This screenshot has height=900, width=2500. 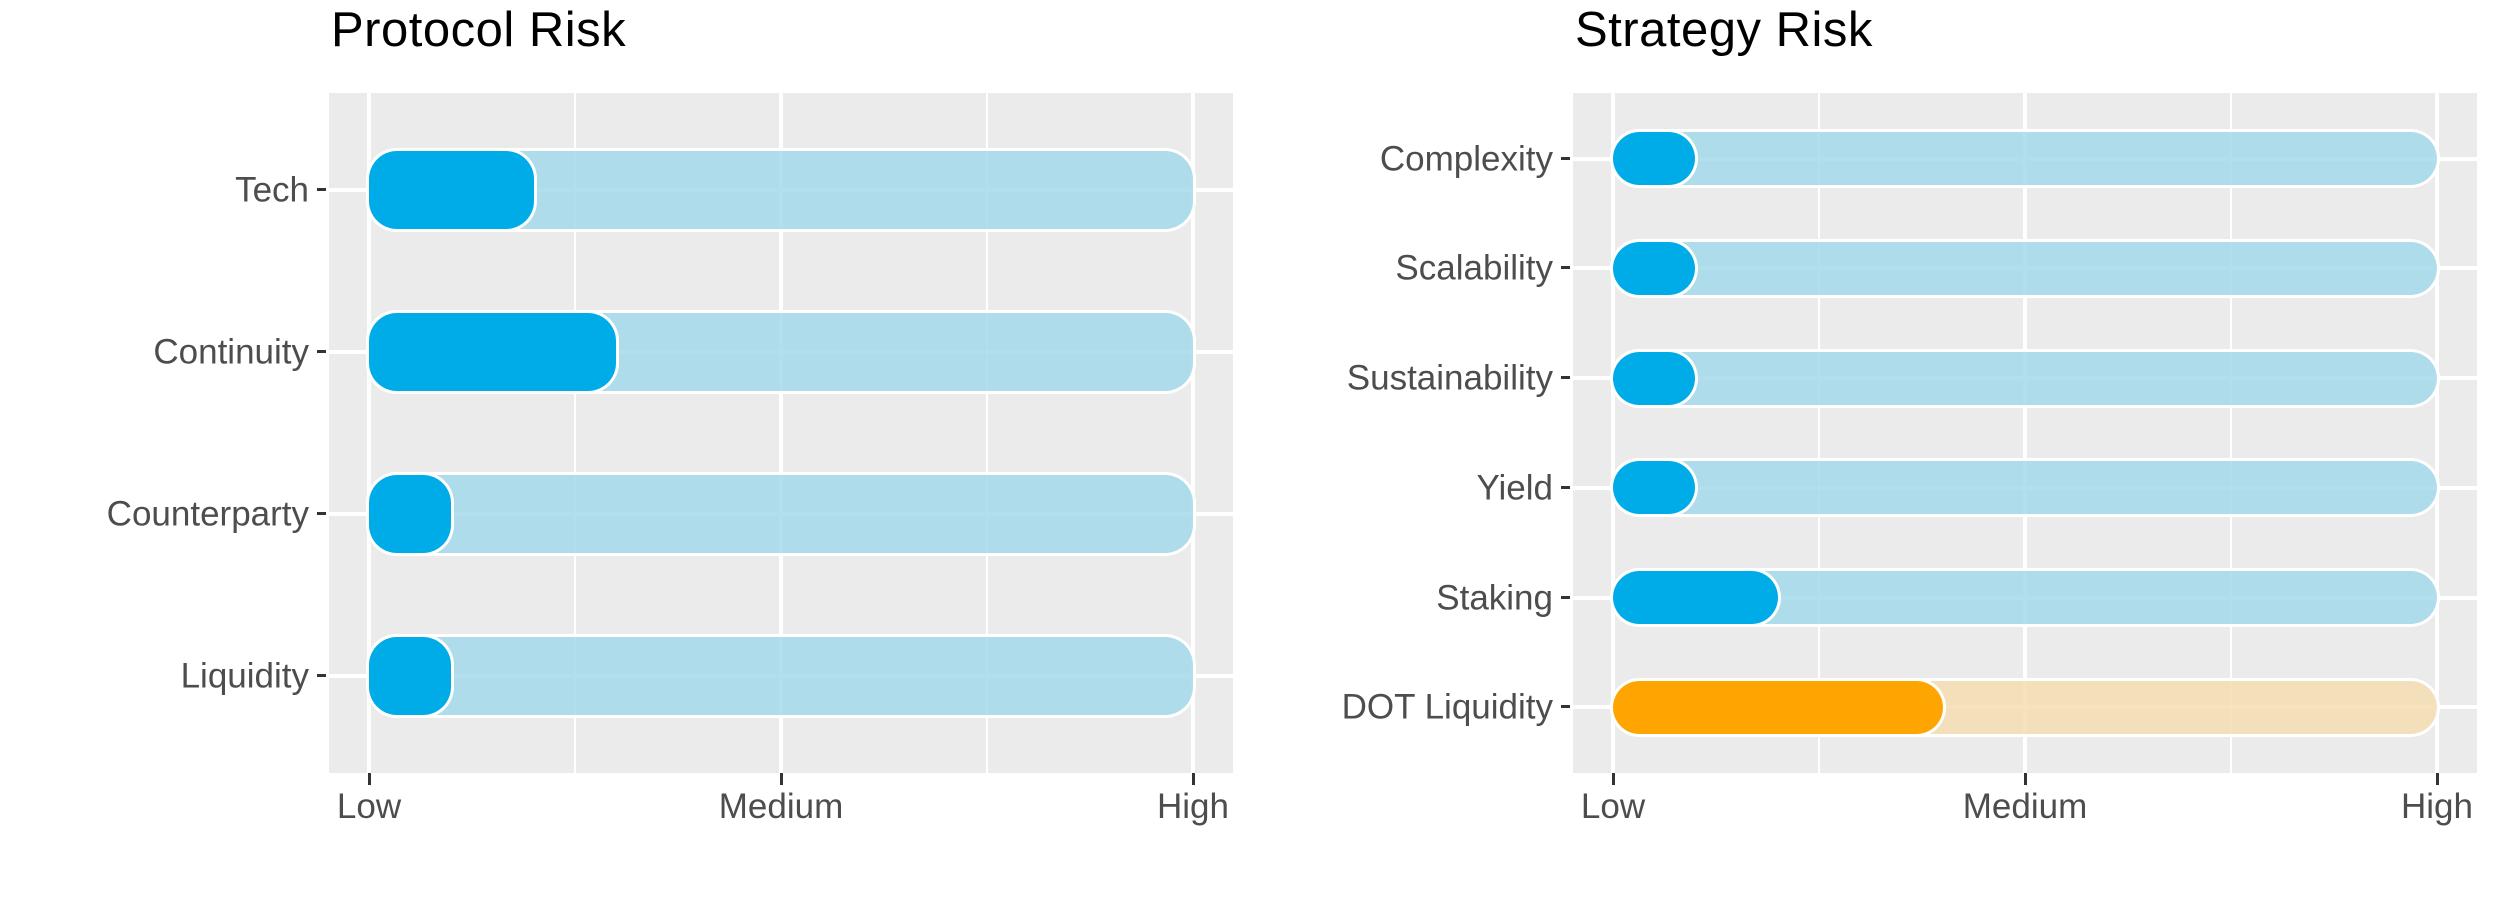 I want to click on y-axis-label: Tech, so click(x=272, y=190).